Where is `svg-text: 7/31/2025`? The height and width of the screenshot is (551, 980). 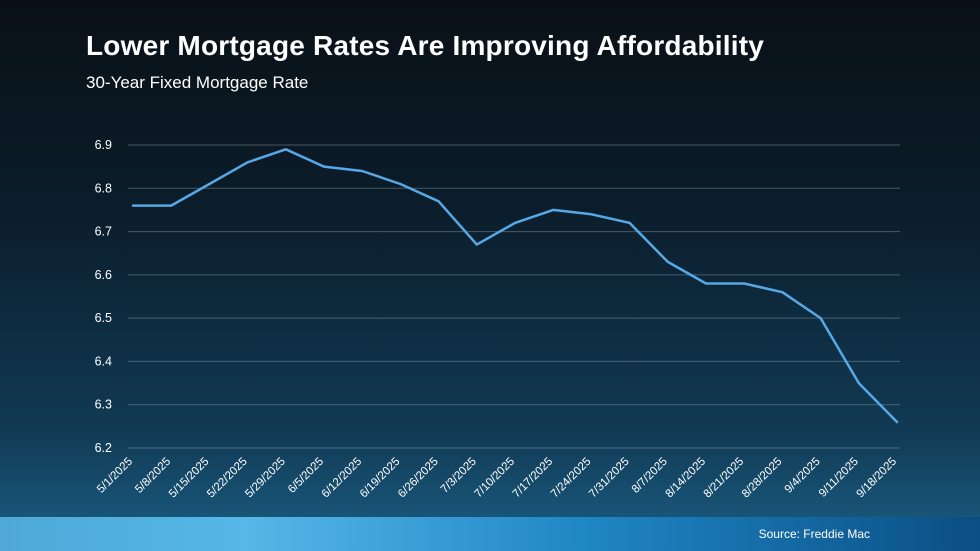 svg-text: 7/31/2025 is located at coordinates (609, 478).